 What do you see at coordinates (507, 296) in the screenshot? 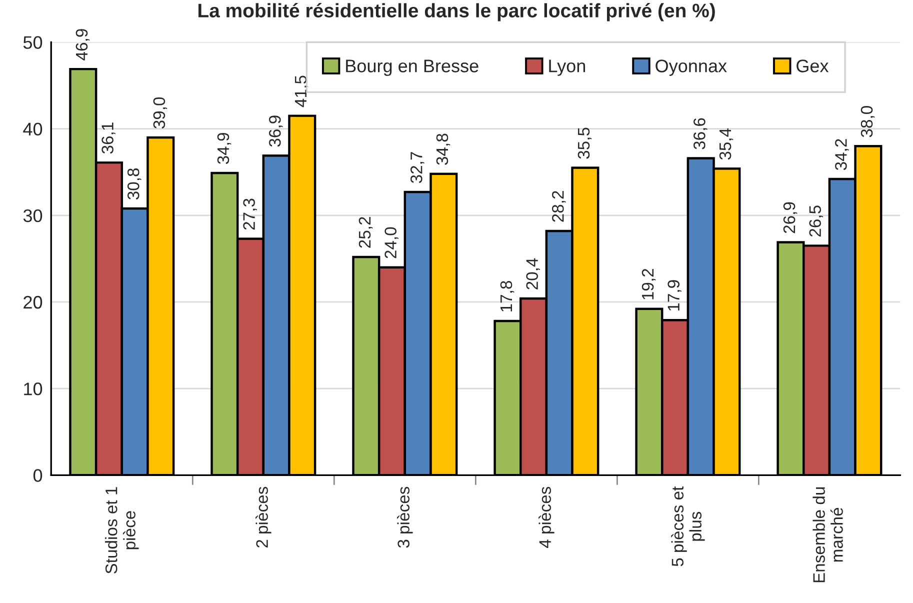
I see `data-label: 17,8` at bounding box center [507, 296].